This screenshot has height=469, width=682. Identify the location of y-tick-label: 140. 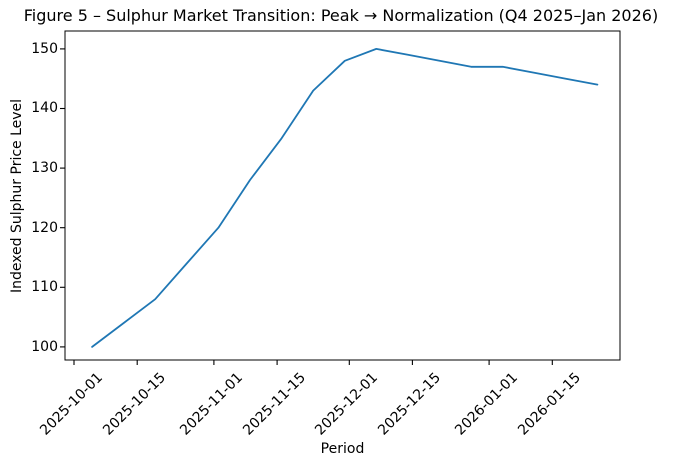
(44, 108).